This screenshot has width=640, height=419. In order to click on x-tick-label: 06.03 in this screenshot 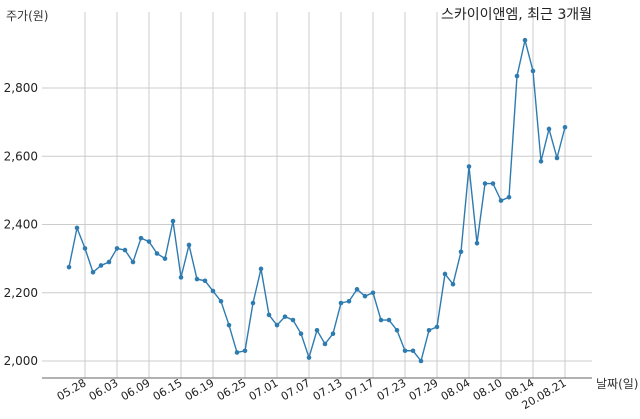, I will do `click(104, 389)`.